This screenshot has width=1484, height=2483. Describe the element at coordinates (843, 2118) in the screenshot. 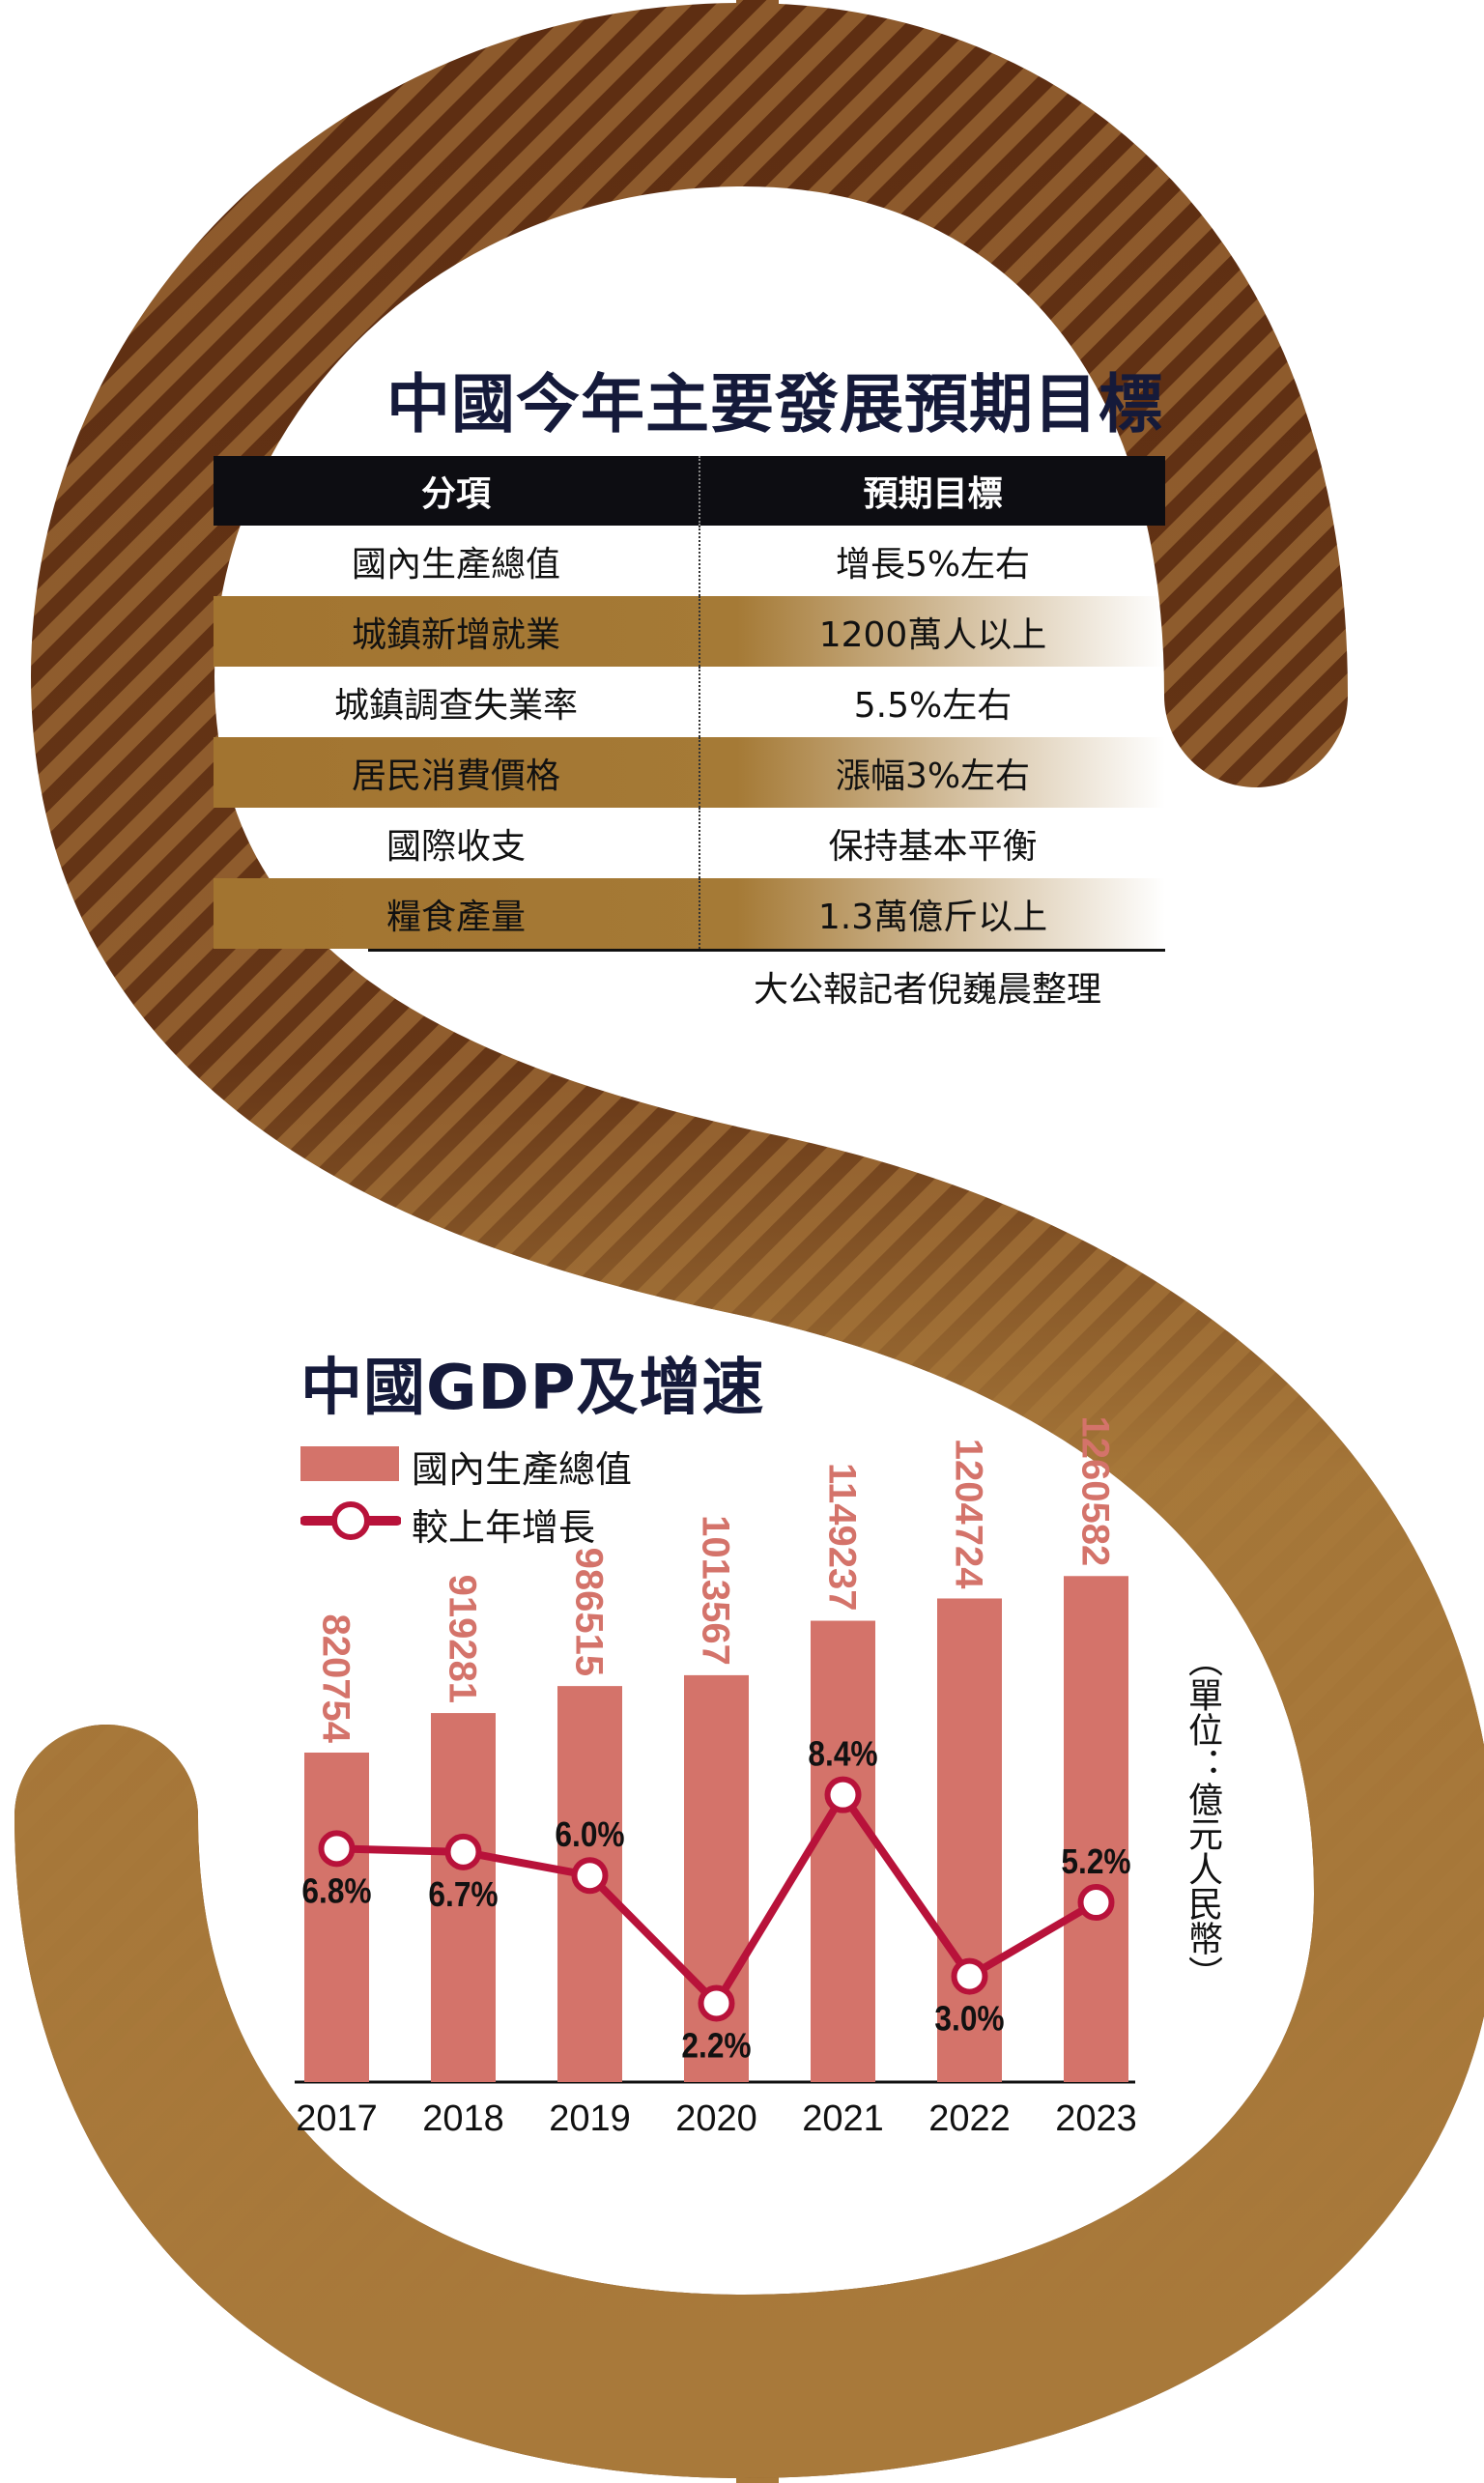

I see `x-tick-label: 2021` at that location.